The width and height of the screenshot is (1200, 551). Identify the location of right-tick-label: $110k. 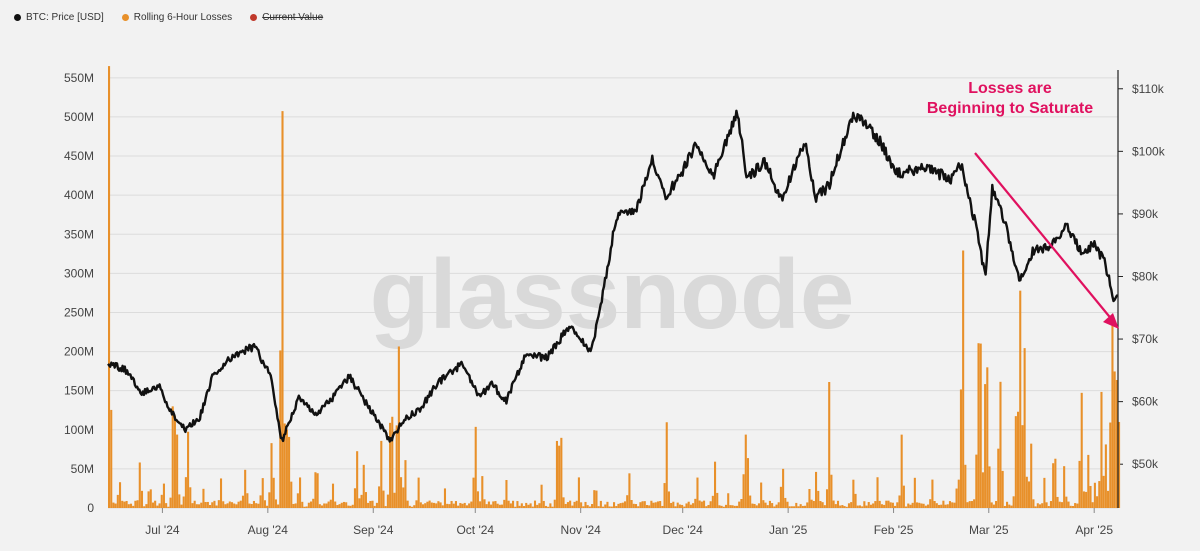
(1148, 89).